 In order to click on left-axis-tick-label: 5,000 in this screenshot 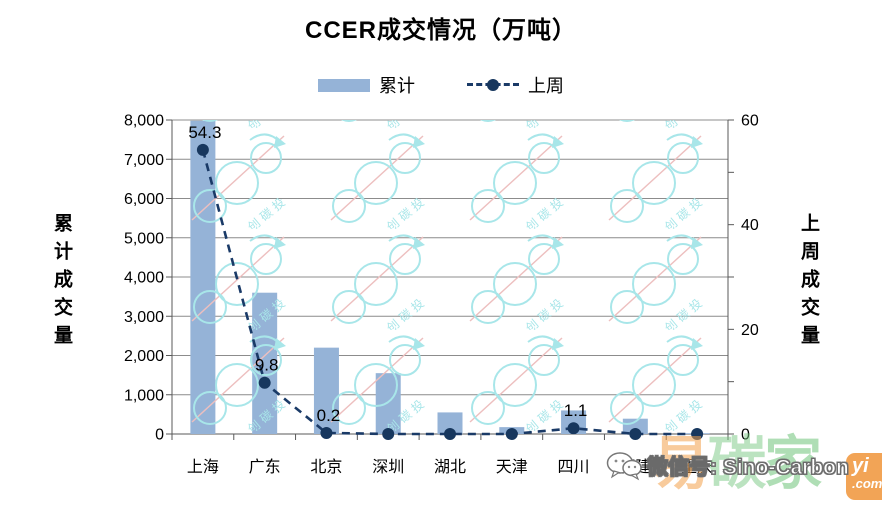, I will do `click(144, 238)`.